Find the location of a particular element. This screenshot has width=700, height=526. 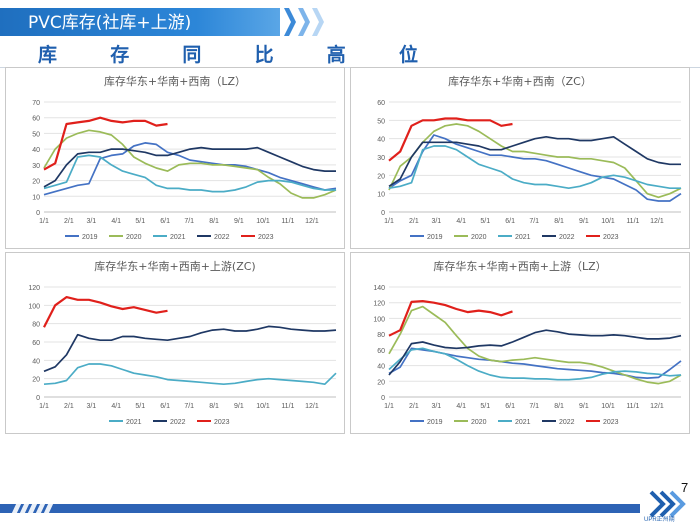

title-banner is located at coordinates (140, 22).